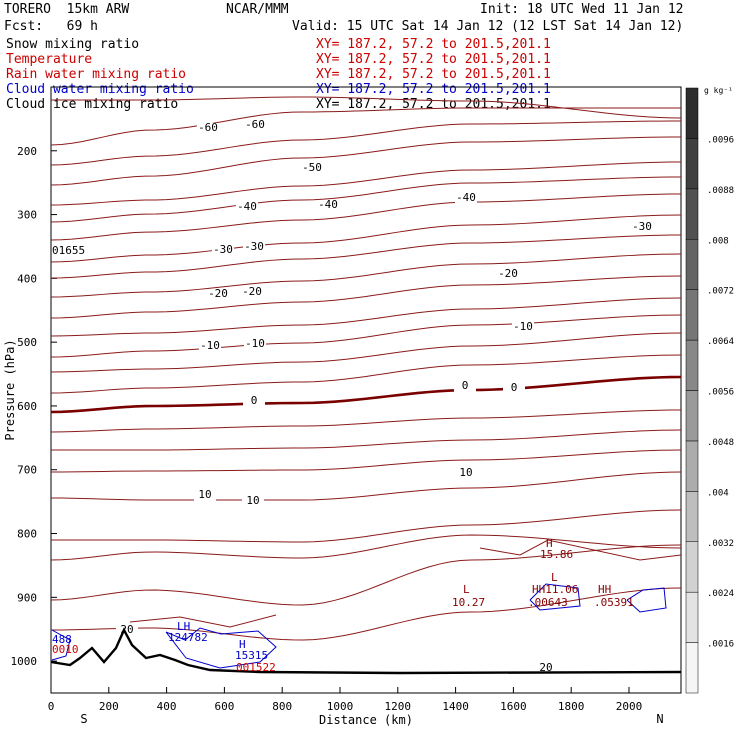  I want to click on x-tick-label: 1200, so click(398, 706).